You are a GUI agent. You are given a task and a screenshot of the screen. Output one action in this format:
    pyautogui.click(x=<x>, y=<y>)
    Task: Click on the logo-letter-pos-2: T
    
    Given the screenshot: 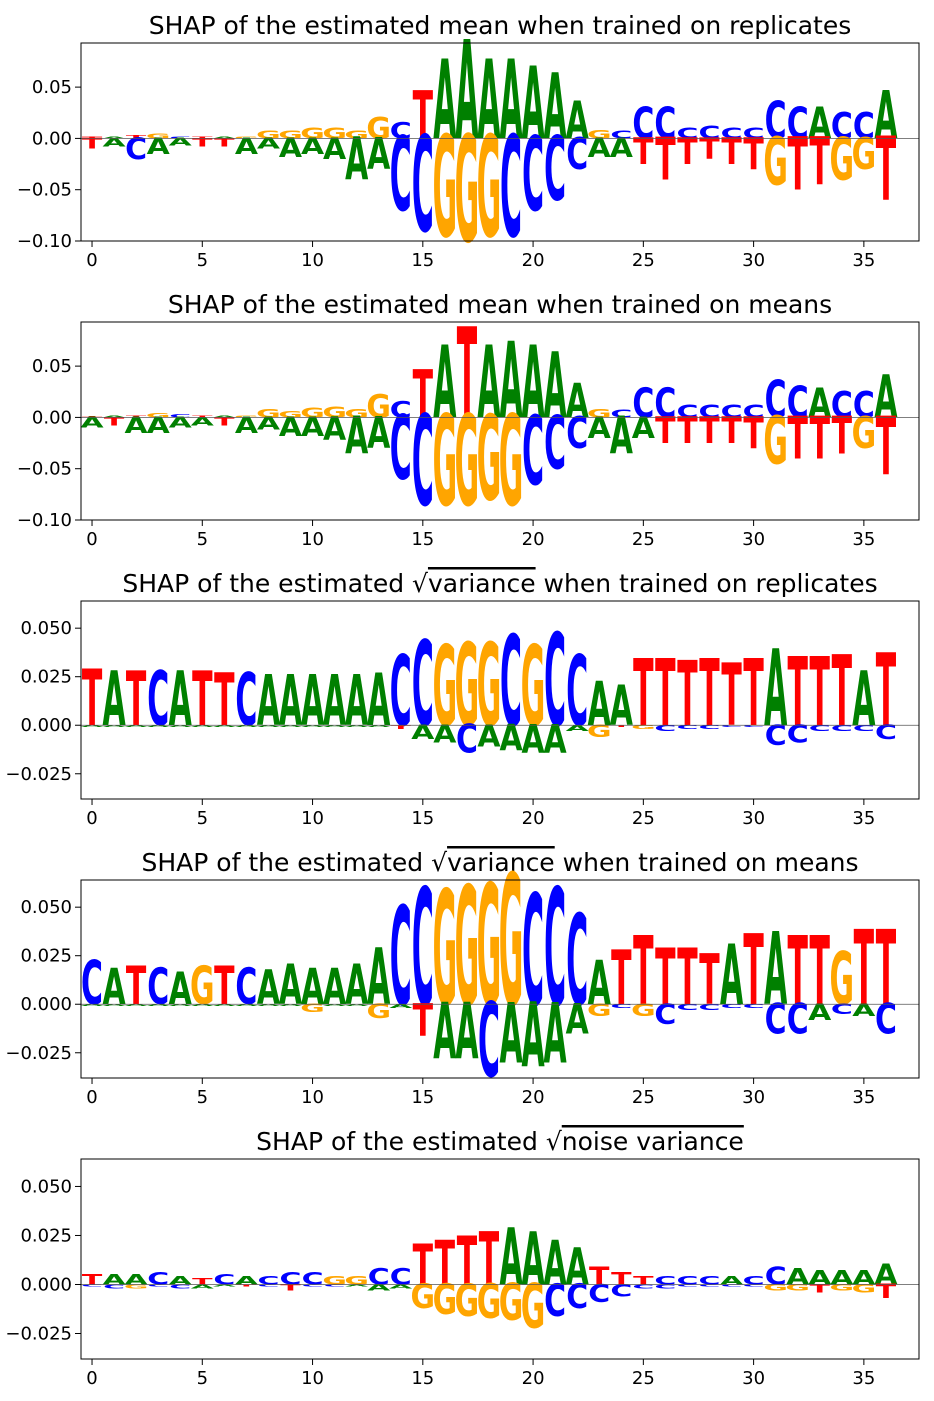 What is the action you would take?
    pyautogui.click(x=136, y=416)
    